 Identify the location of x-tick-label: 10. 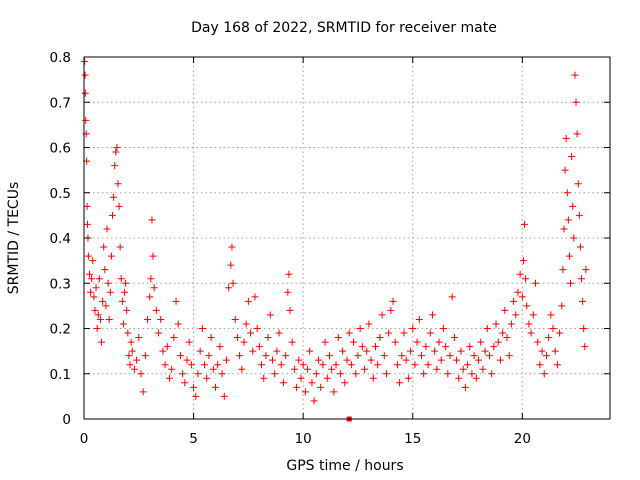
(303, 439).